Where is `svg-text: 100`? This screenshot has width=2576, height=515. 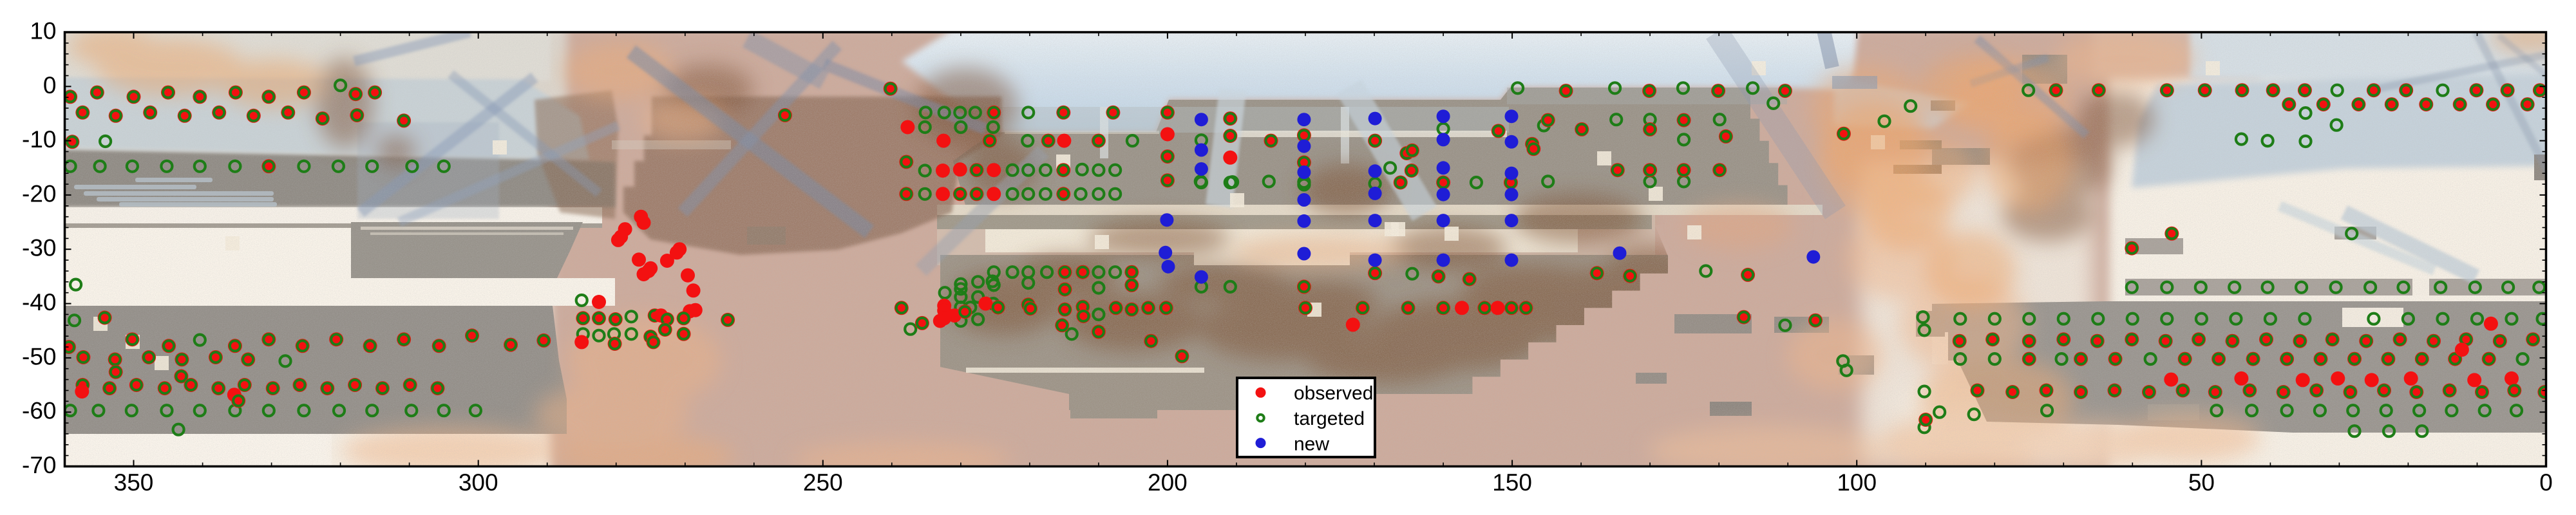
svg-text: 100 is located at coordinates (1857, 483).